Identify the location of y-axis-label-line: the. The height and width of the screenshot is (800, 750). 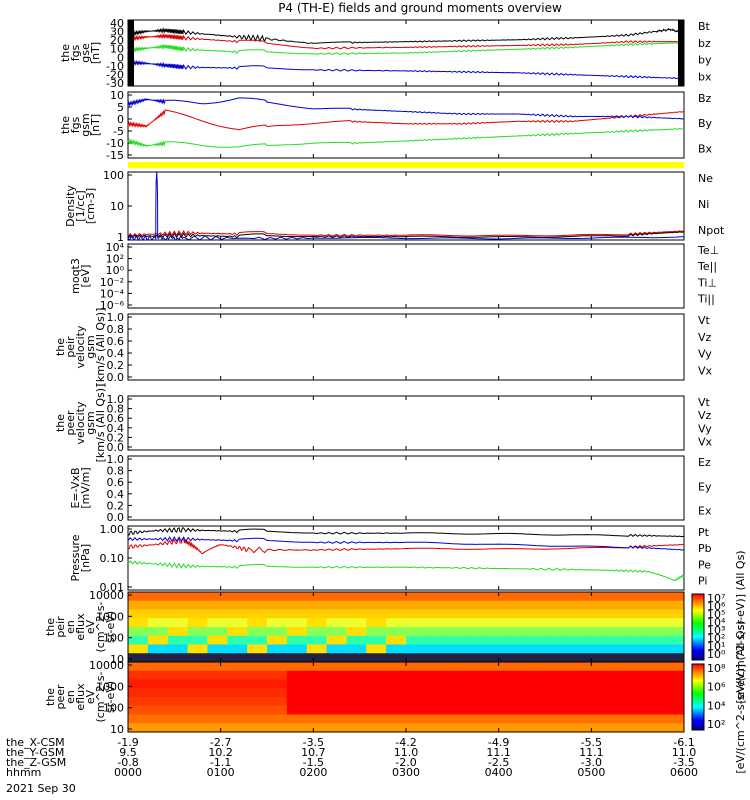
(65, 53).